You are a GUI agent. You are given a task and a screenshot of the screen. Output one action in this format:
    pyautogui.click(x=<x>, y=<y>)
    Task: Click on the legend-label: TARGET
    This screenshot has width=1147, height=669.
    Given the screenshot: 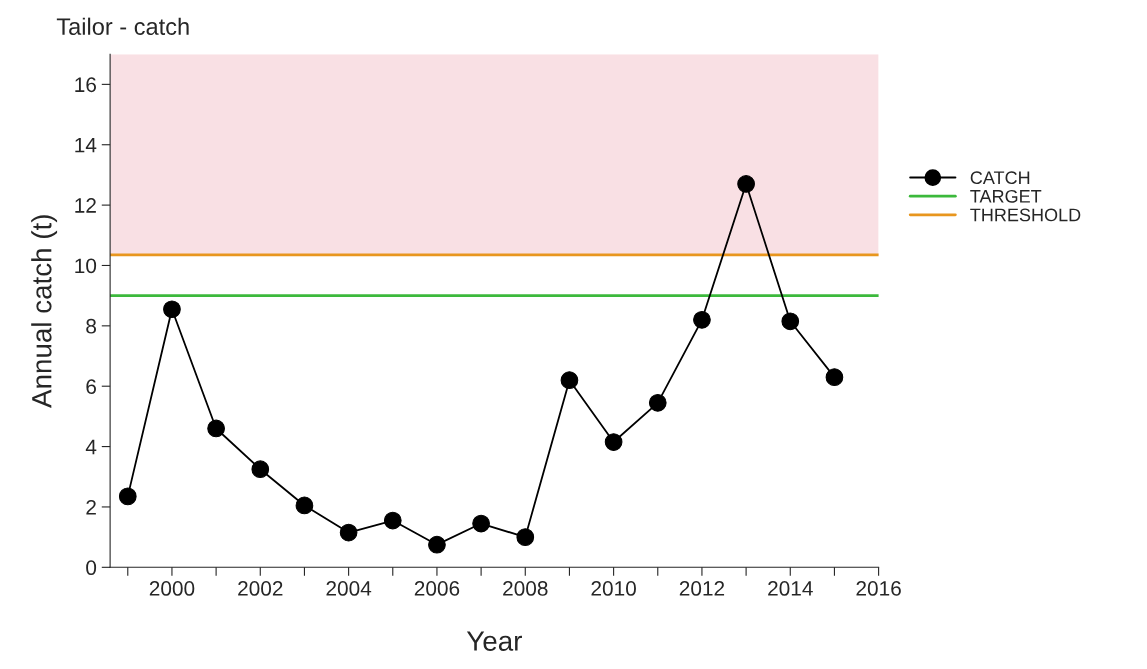 What is the action you would take?
    pyautogui.click(x=1006, y=196)
    